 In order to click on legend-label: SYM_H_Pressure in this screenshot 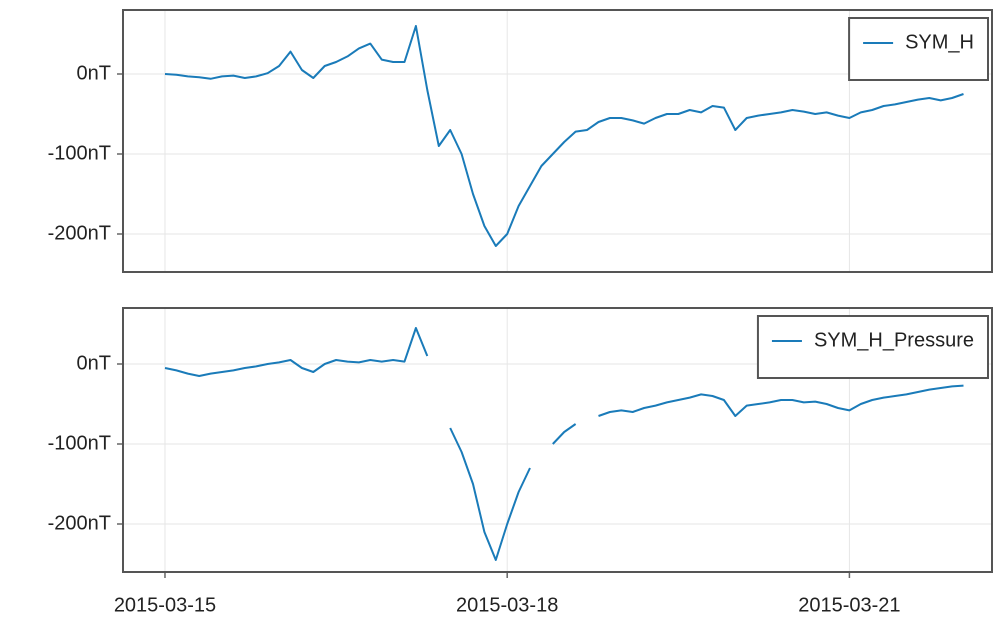, I will do `click(894, 340)`.